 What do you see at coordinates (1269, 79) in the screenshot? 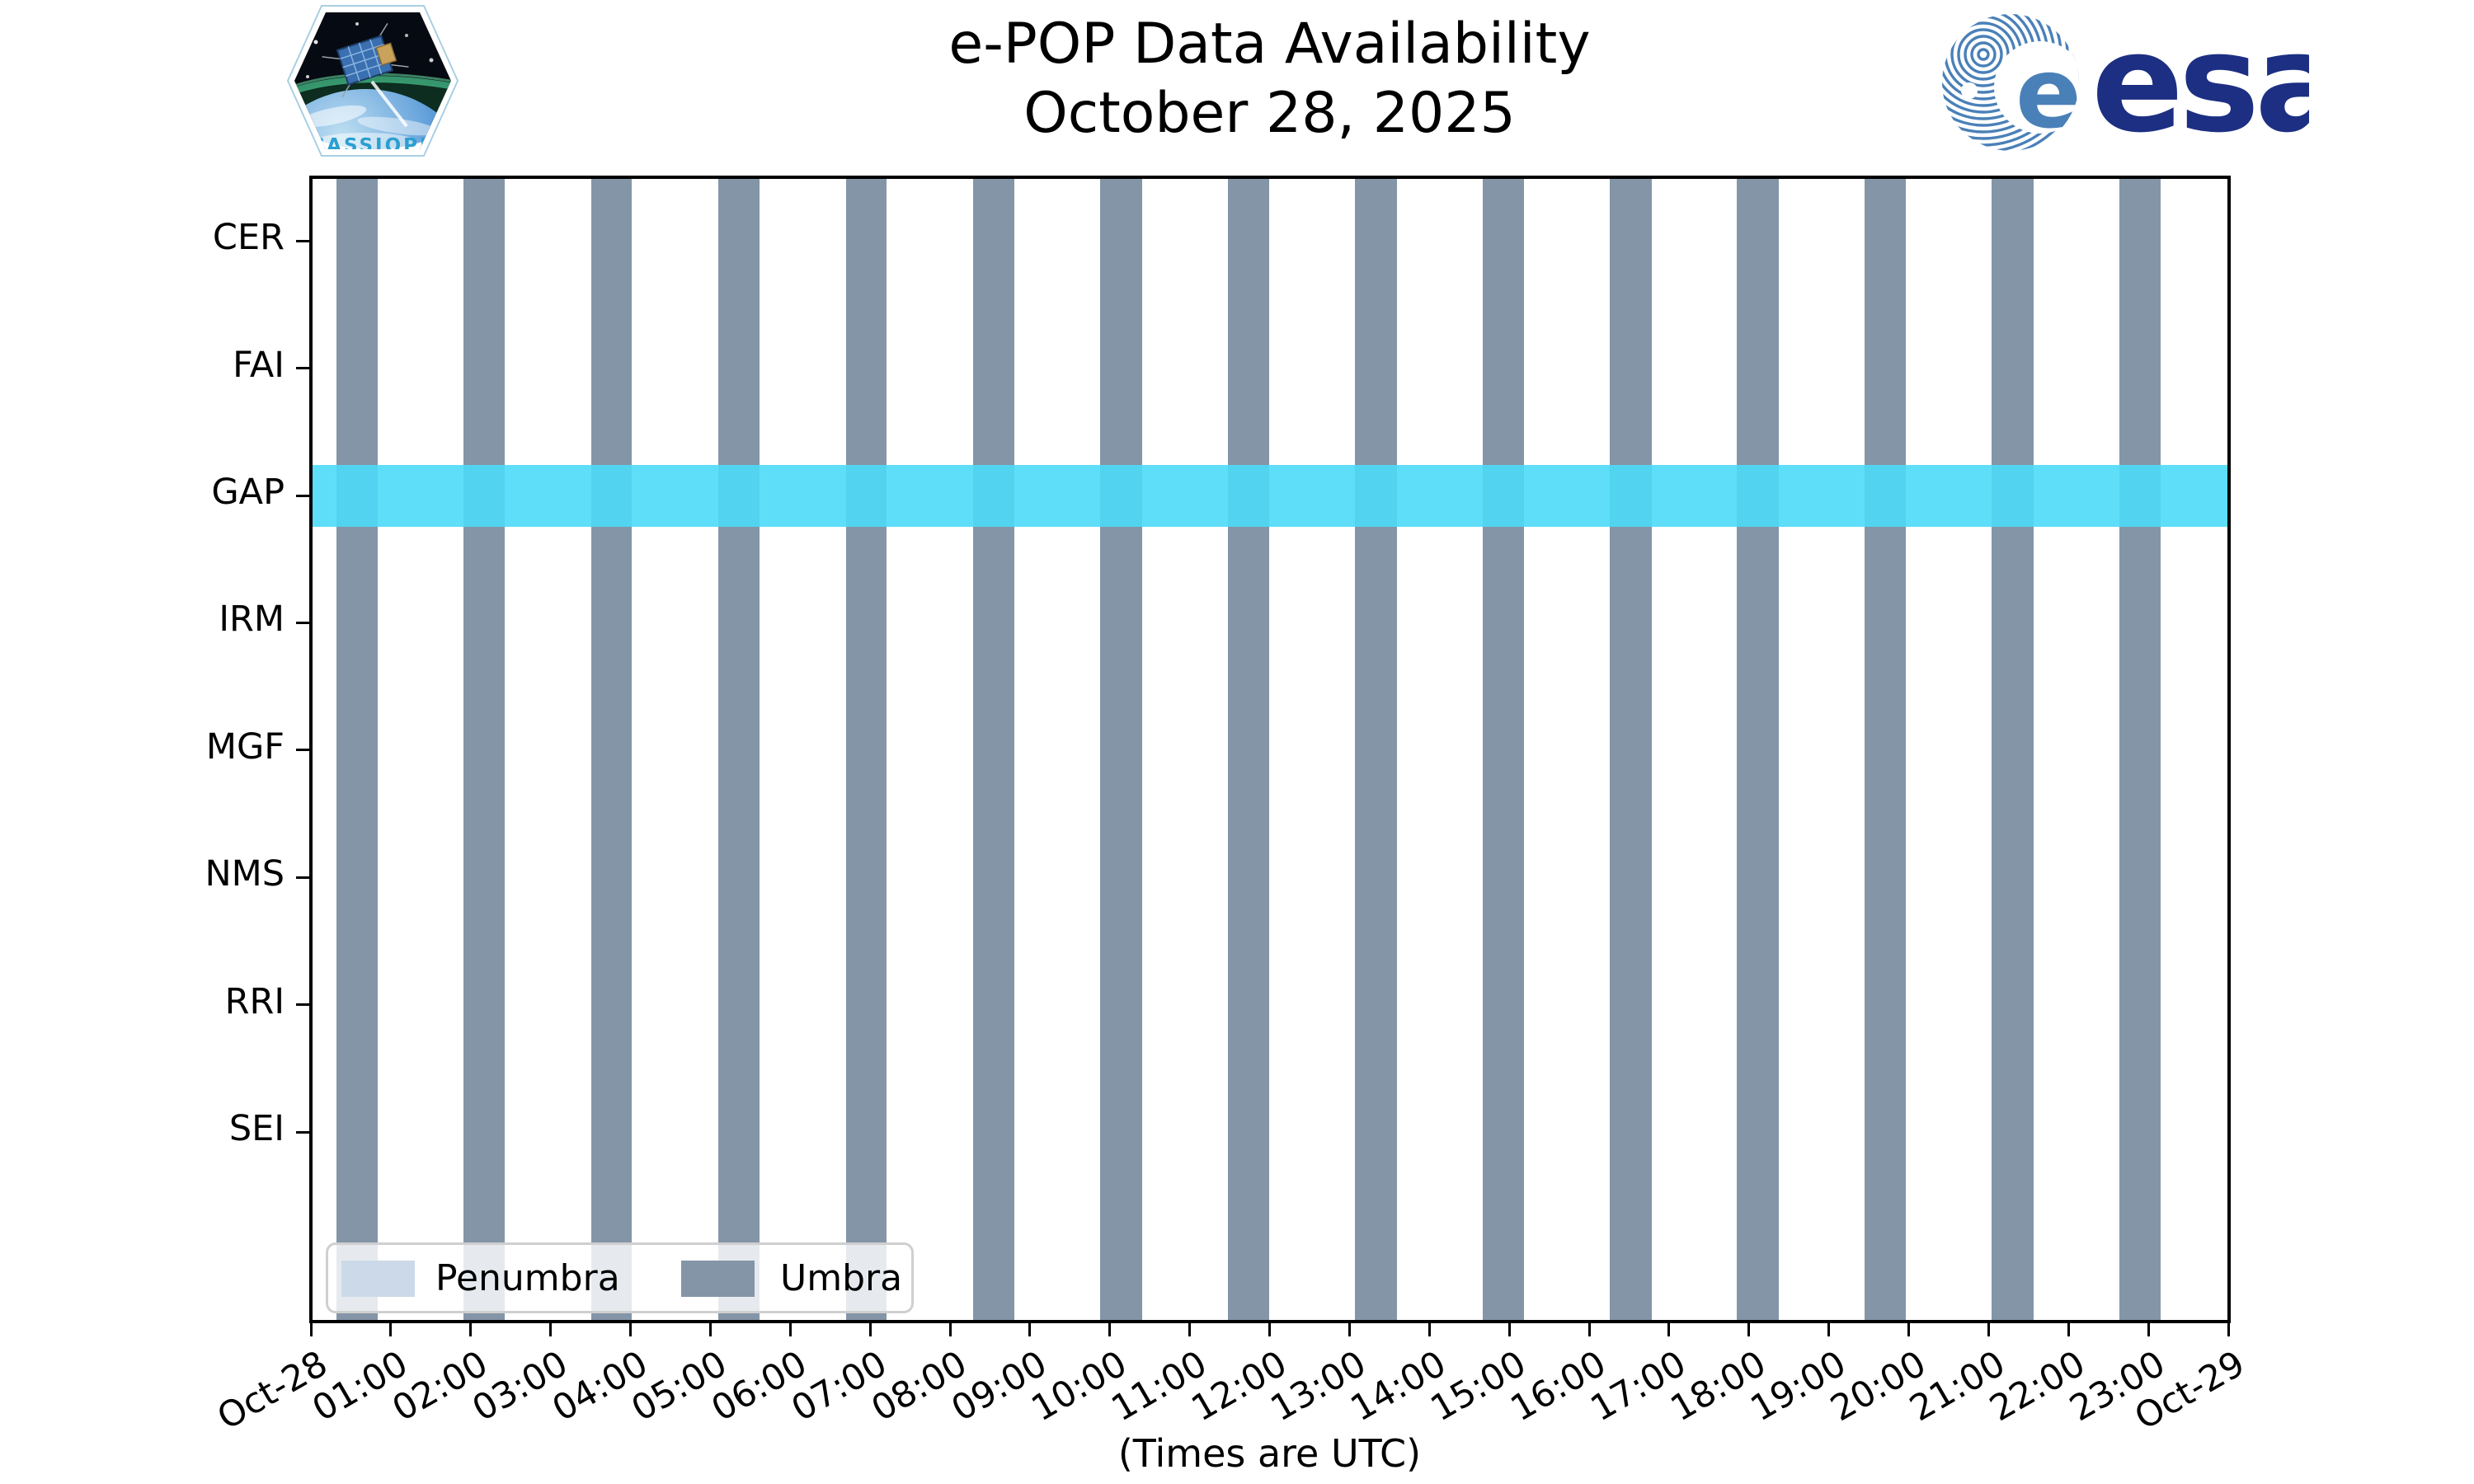
I see `chart-title: e-POP Data Availability October 28, 2025` at bounding box center [1269, 79].